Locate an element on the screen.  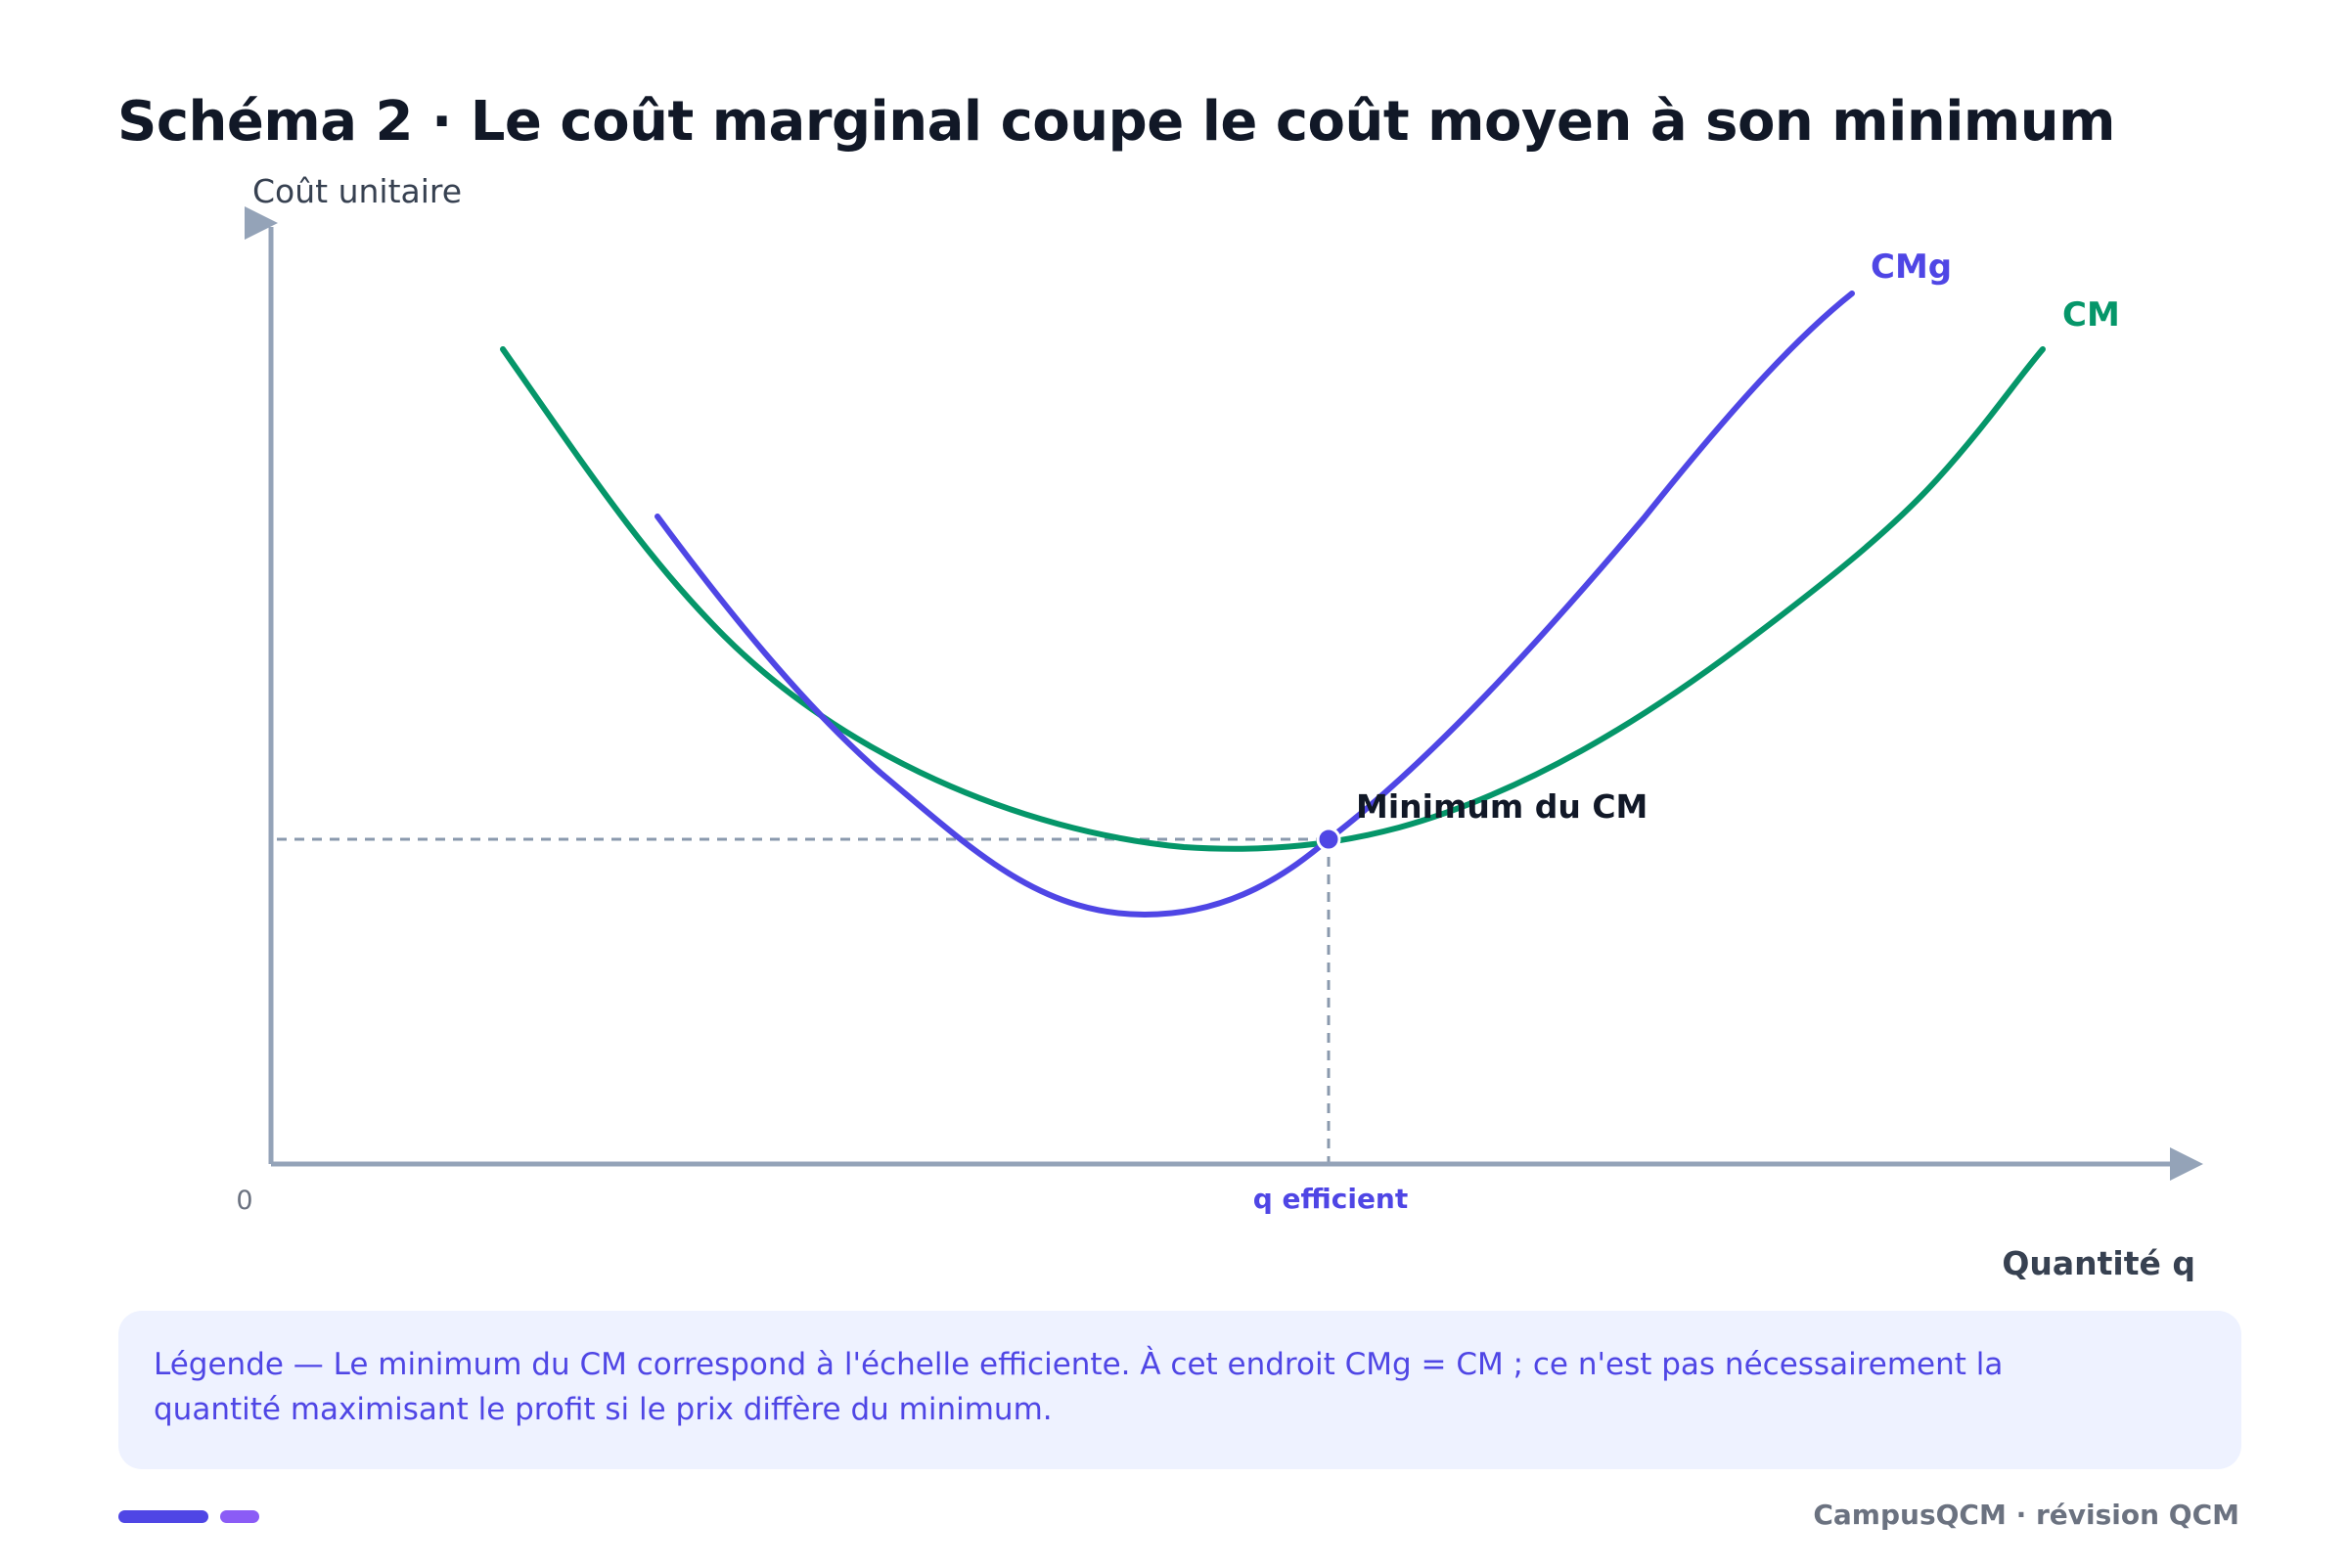
footer-credit: CampusQCM · révision QCM is located at coordinates (2026, 1515).